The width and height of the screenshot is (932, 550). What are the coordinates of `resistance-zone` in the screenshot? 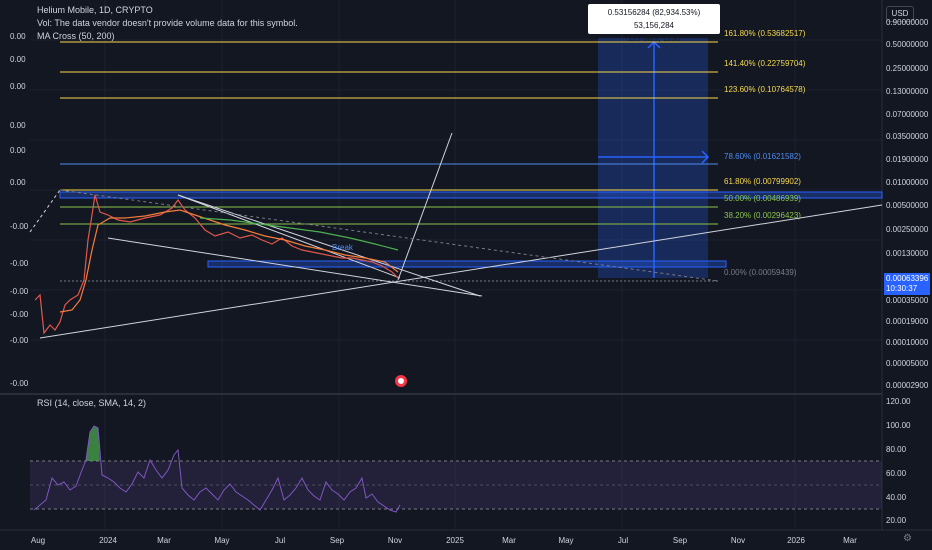 It's located at (471, 195).